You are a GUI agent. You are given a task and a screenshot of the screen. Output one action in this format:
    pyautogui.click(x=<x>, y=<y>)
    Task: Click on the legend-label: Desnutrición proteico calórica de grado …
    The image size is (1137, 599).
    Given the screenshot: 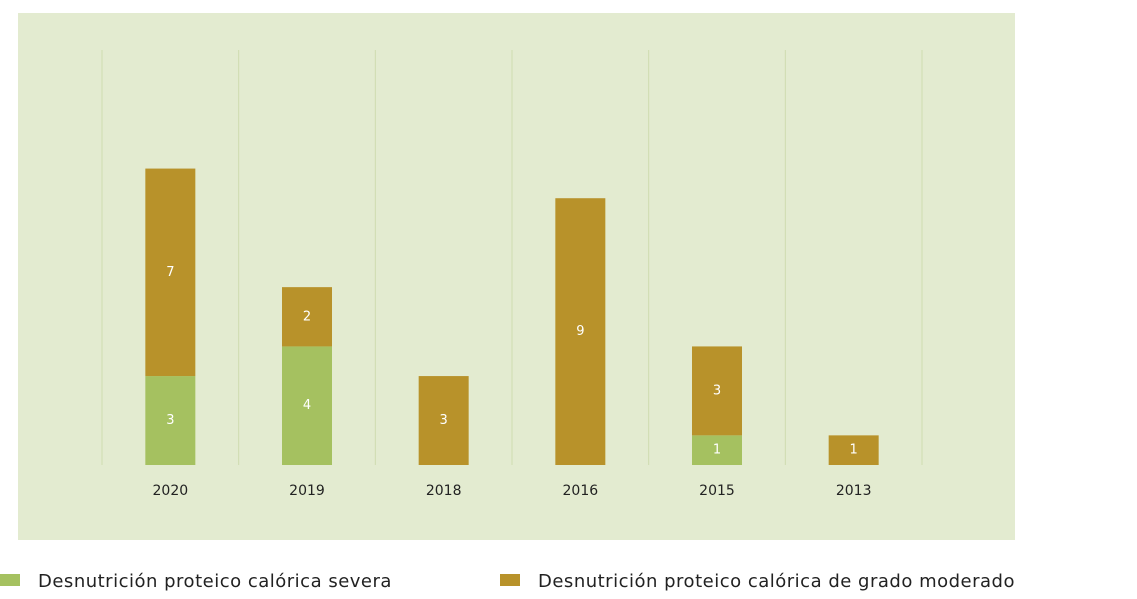 What is the action you would take?
    pyautogui.click(x=776, y=581)
    